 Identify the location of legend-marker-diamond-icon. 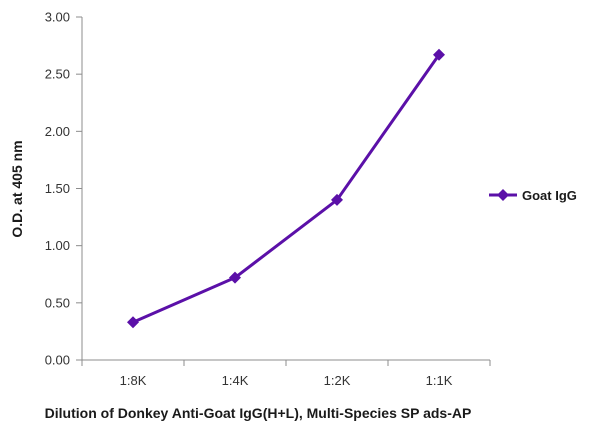
(503, 195).